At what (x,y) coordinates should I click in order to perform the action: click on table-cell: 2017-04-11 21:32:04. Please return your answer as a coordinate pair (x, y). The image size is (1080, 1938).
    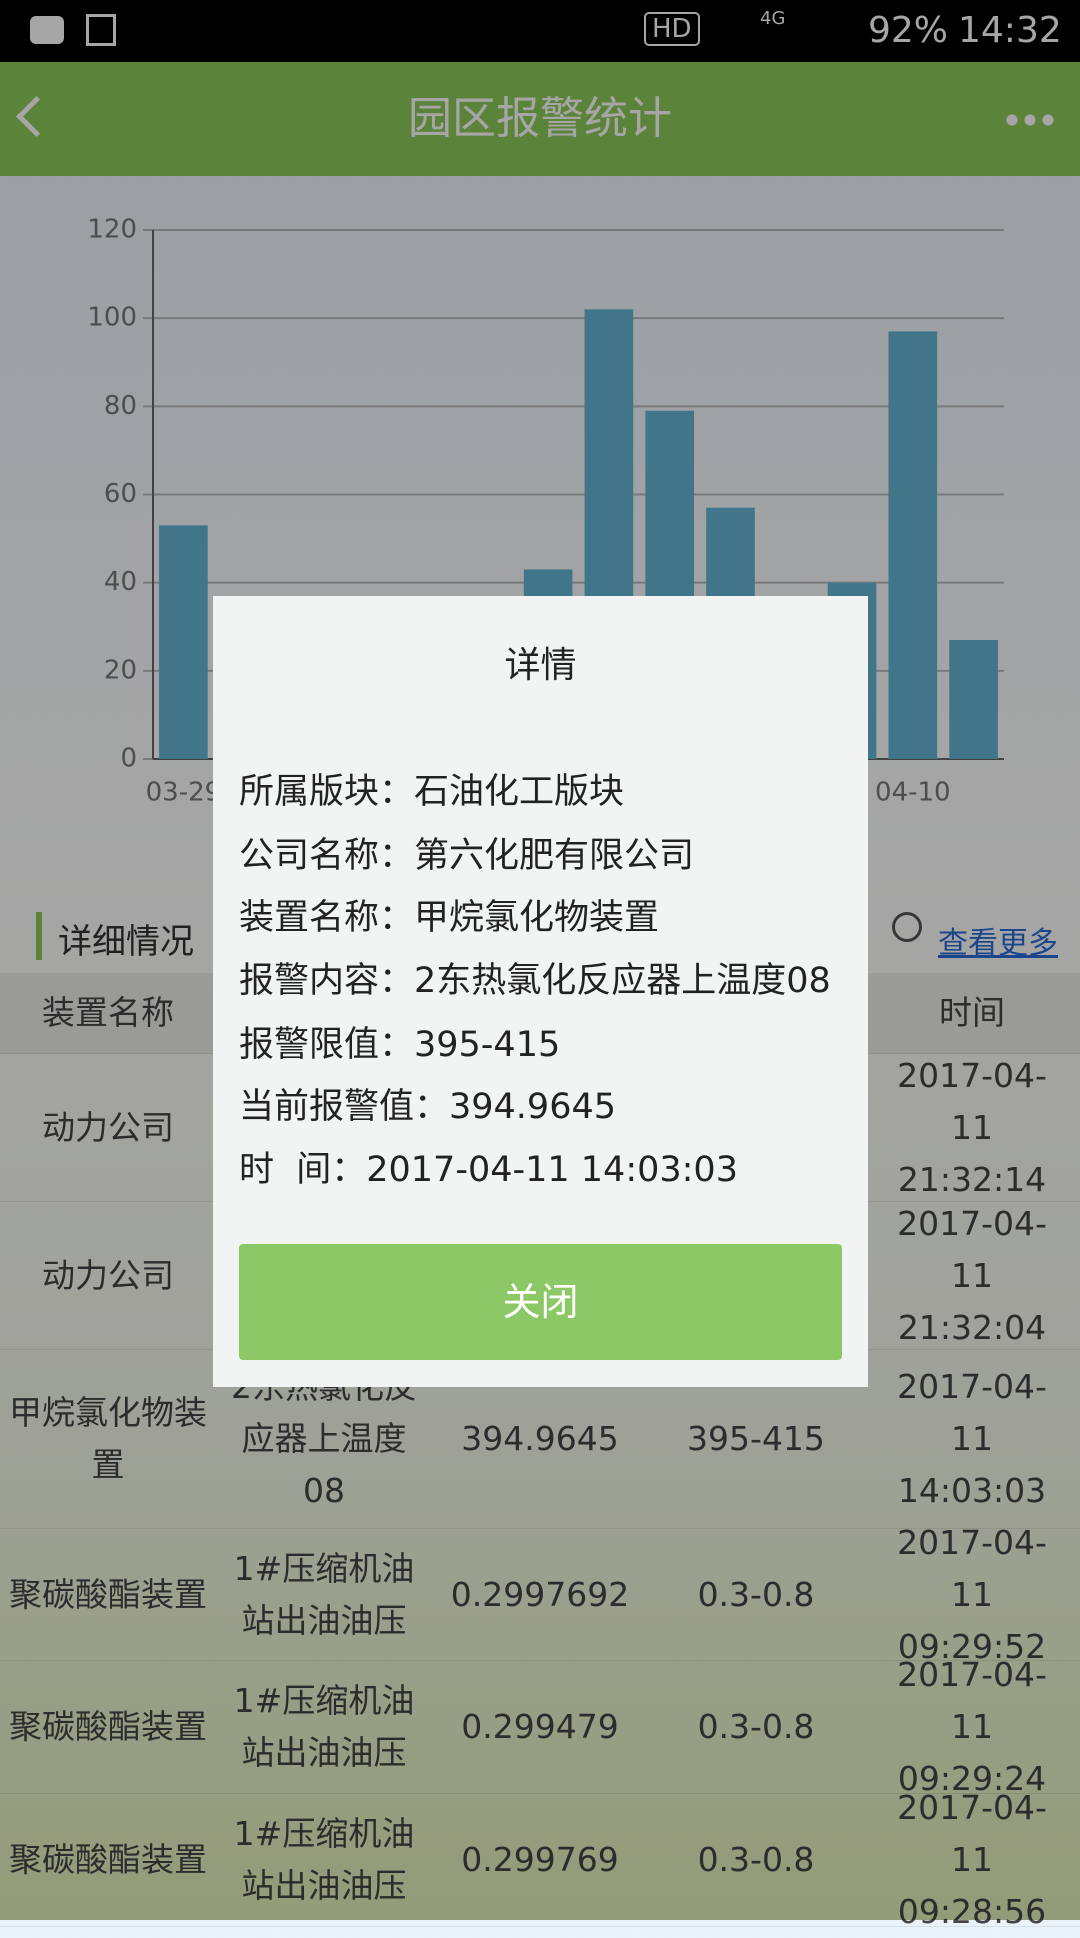
    Looking at the image, I should click on (972, 1275).